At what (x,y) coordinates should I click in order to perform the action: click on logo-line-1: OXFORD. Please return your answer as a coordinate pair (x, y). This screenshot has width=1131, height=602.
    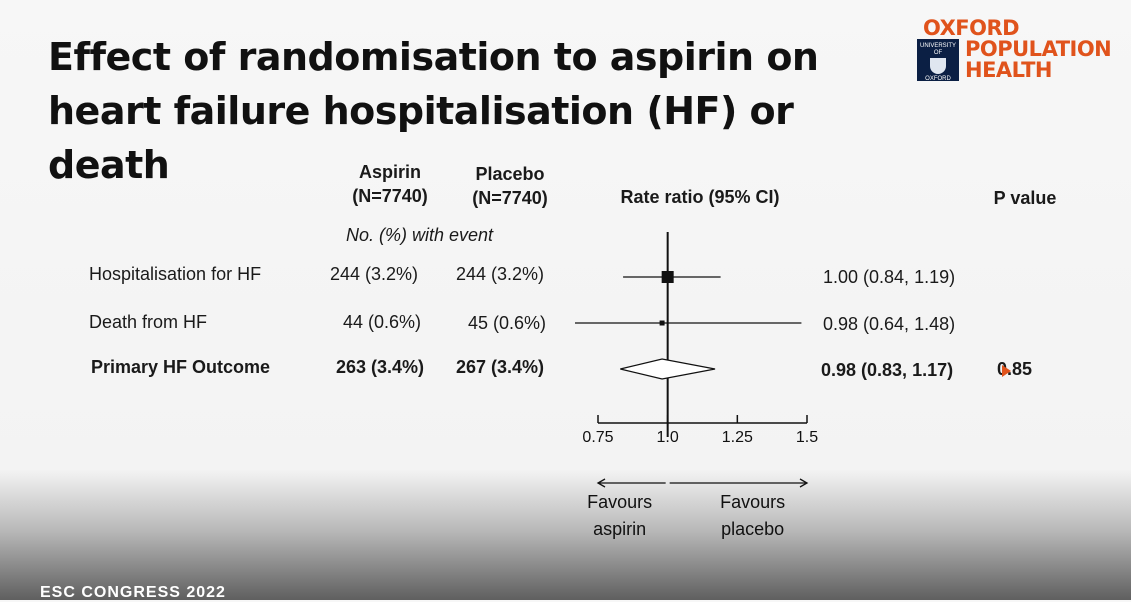
    Looking at the image, I should click on (971, 28).